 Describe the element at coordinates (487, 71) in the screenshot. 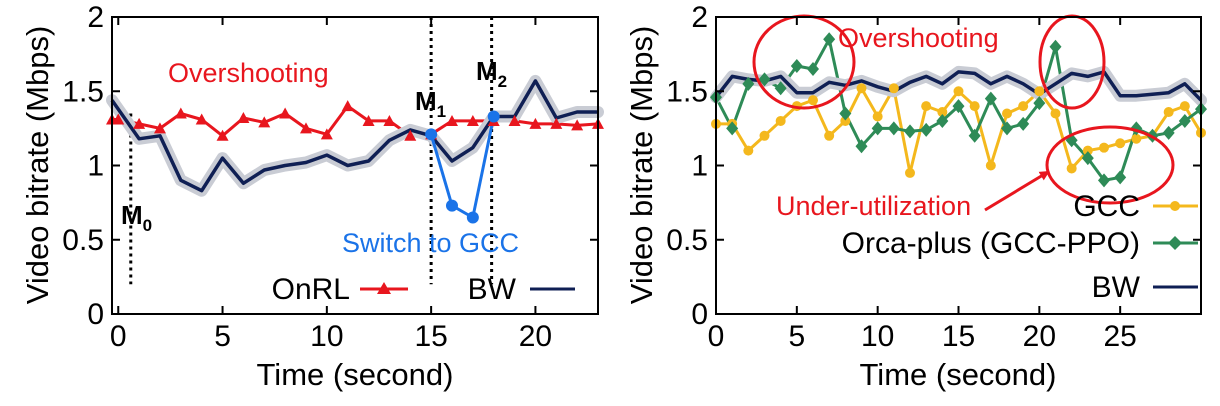

I see `marker-label-m2-letter: M` at that location.